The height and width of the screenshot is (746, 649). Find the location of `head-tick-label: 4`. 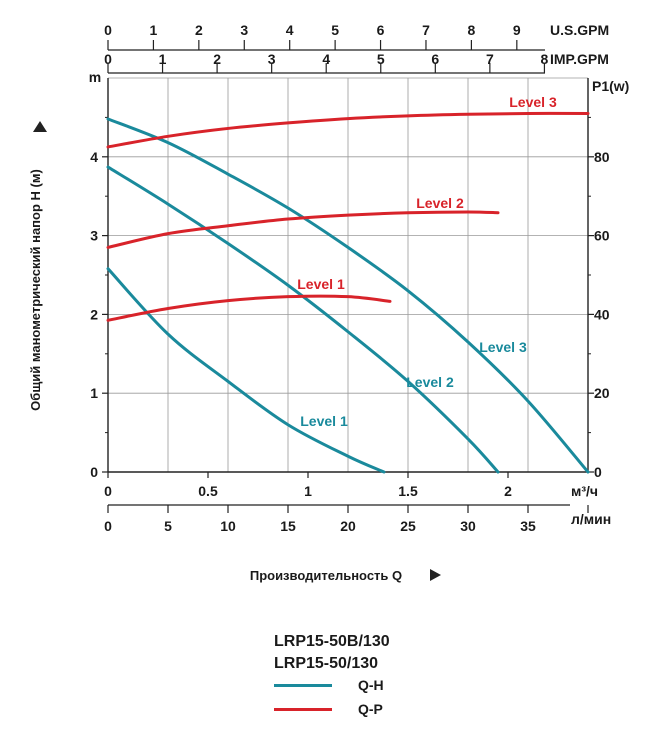

head-tick-label: 4 is located at coordinates (94, 157).